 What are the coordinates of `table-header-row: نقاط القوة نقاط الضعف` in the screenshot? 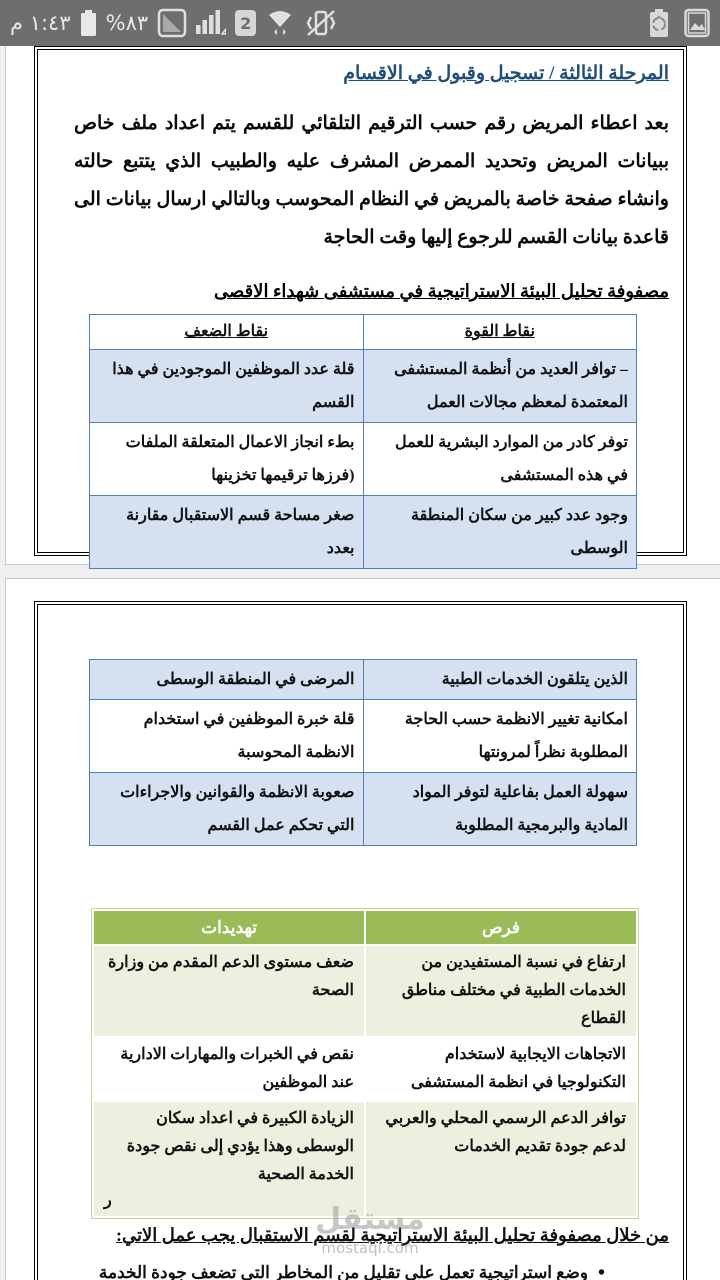 It's located at (363, 332).